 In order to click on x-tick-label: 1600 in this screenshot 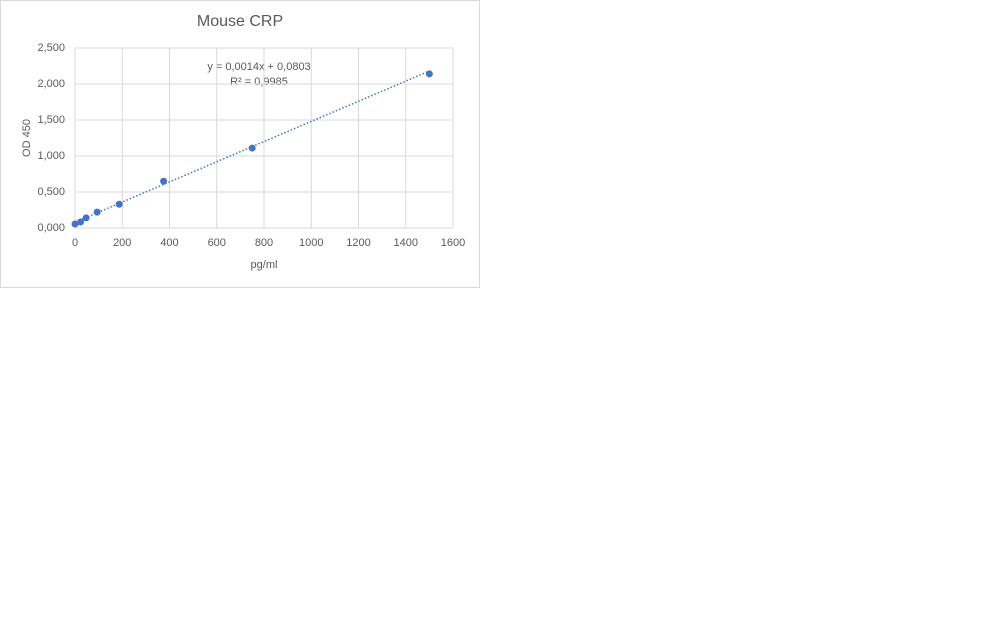, I will do `click(453, 243)`.